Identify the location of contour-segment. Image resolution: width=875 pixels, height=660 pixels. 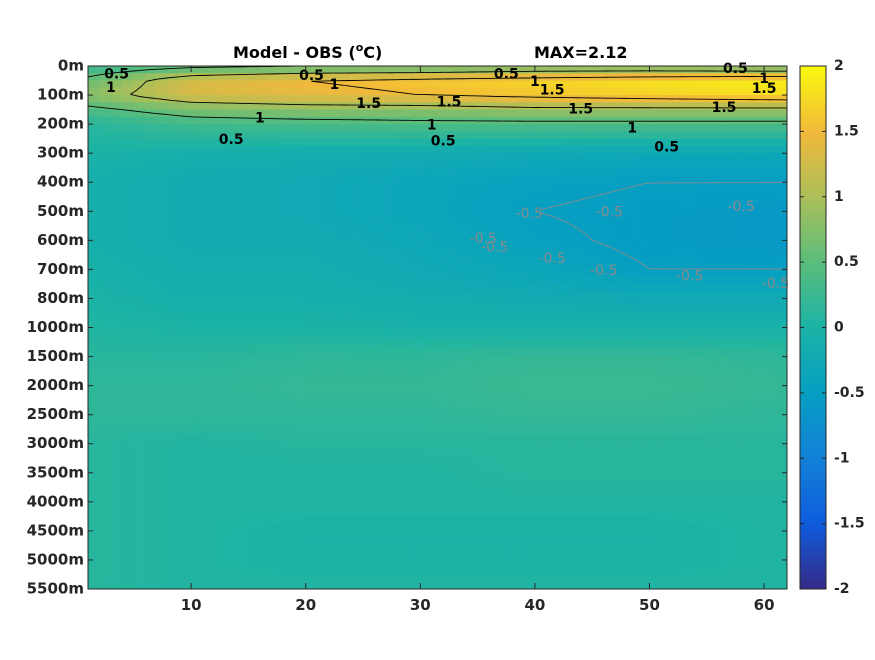
(155, 113).